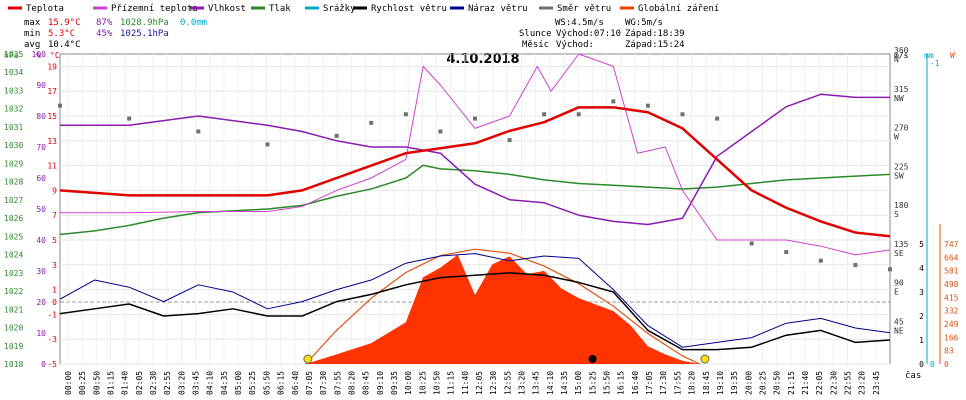 Image resolution: width=966 pixels, height=400 pixels. I want to click on y-tick-ms: 1, so click(921, 340).